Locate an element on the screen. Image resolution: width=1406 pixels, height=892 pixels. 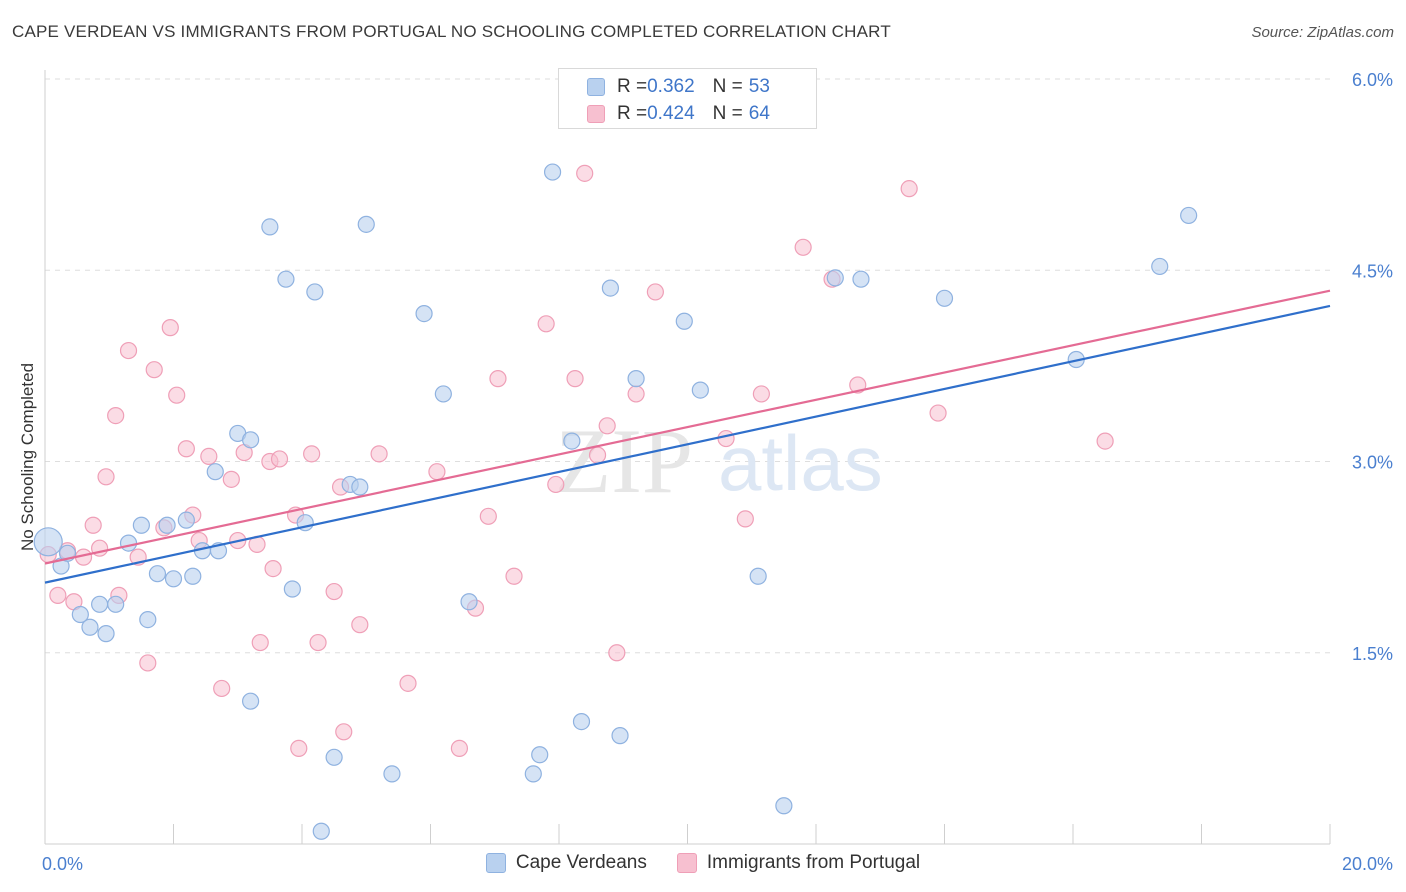
legend-r-label: R = is located at coordinates (632, 113).